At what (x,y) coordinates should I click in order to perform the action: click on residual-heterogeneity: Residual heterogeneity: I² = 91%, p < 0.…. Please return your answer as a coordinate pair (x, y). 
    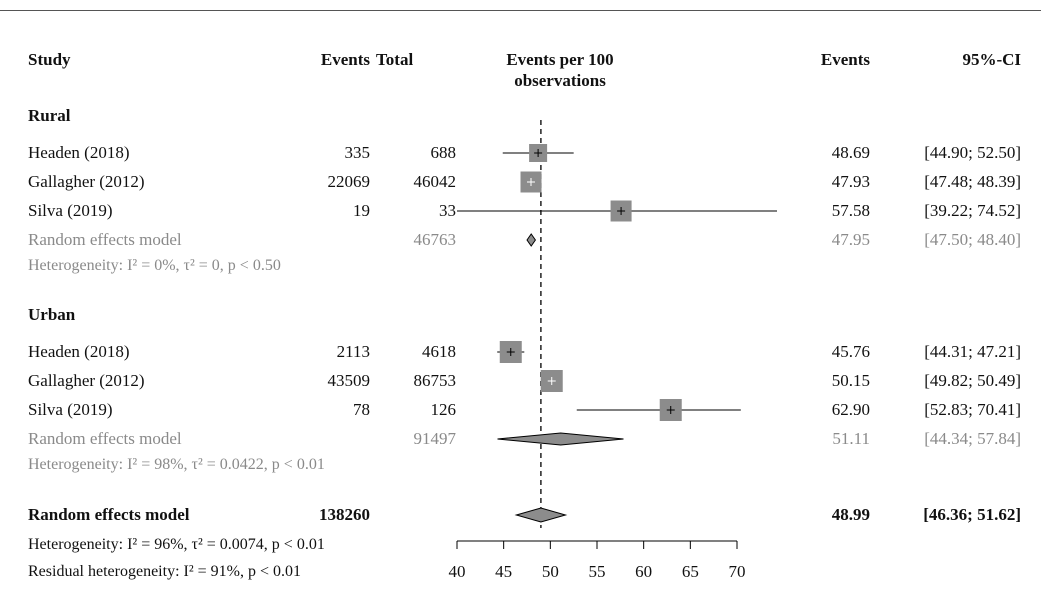
    Looking at the image, I should click on (165, 571).